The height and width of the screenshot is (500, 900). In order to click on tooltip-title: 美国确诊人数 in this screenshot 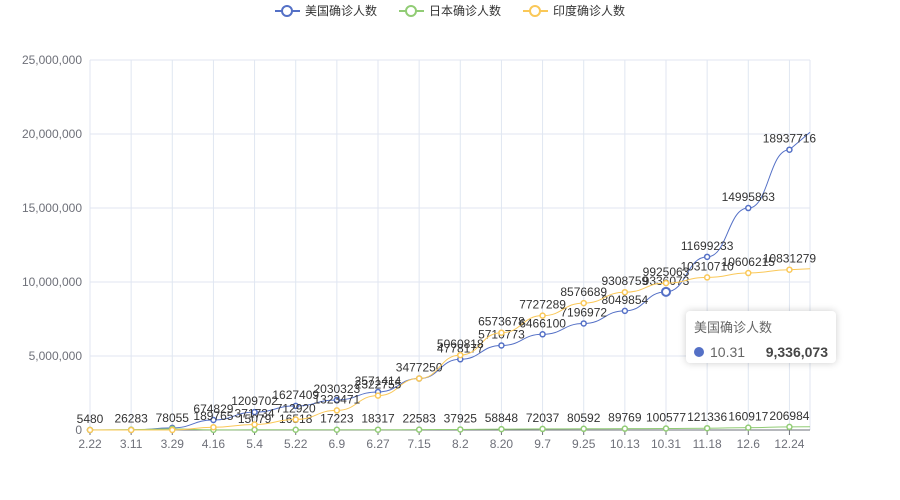, I will do `click(733, 327)`.